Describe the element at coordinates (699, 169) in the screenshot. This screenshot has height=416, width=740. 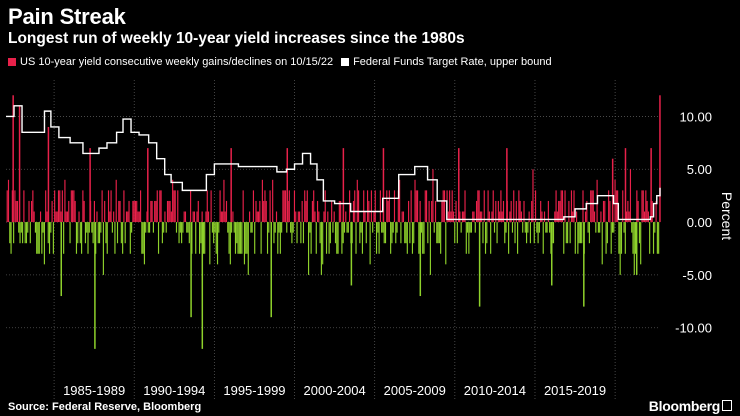
I see `y-tick-label: 5.00` at that location.